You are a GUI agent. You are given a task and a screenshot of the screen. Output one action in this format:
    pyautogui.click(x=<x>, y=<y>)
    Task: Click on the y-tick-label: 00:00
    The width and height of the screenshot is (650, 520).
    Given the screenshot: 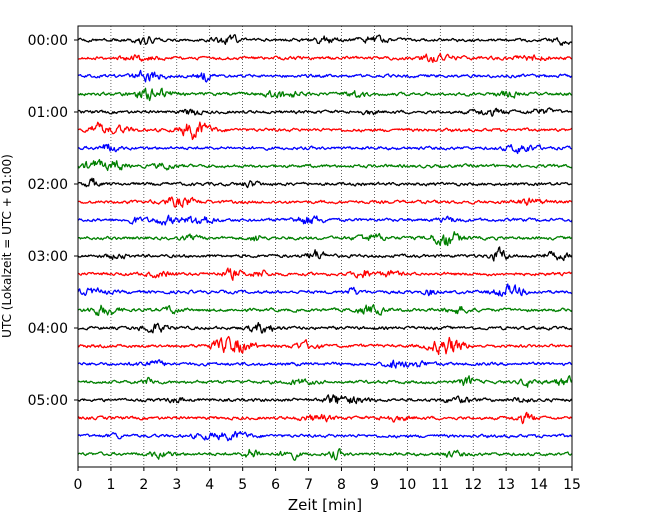 What is the action you would take?
    pyautogui.click(x=48, y=41)
    